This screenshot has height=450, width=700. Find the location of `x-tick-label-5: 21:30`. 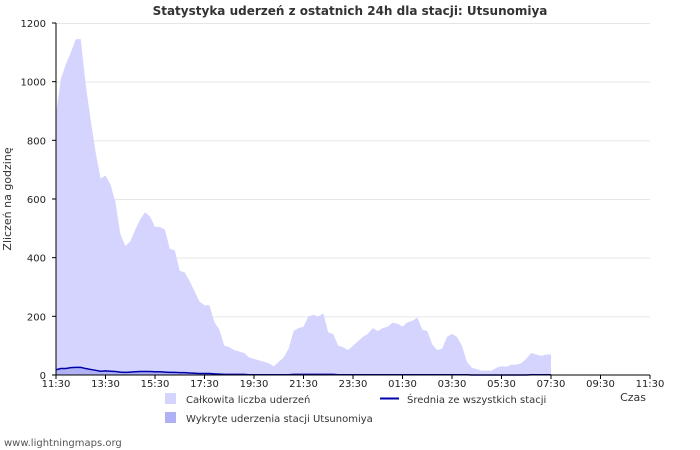

x-tick-label-5: 21:30 is located at coordinates (303, 384).